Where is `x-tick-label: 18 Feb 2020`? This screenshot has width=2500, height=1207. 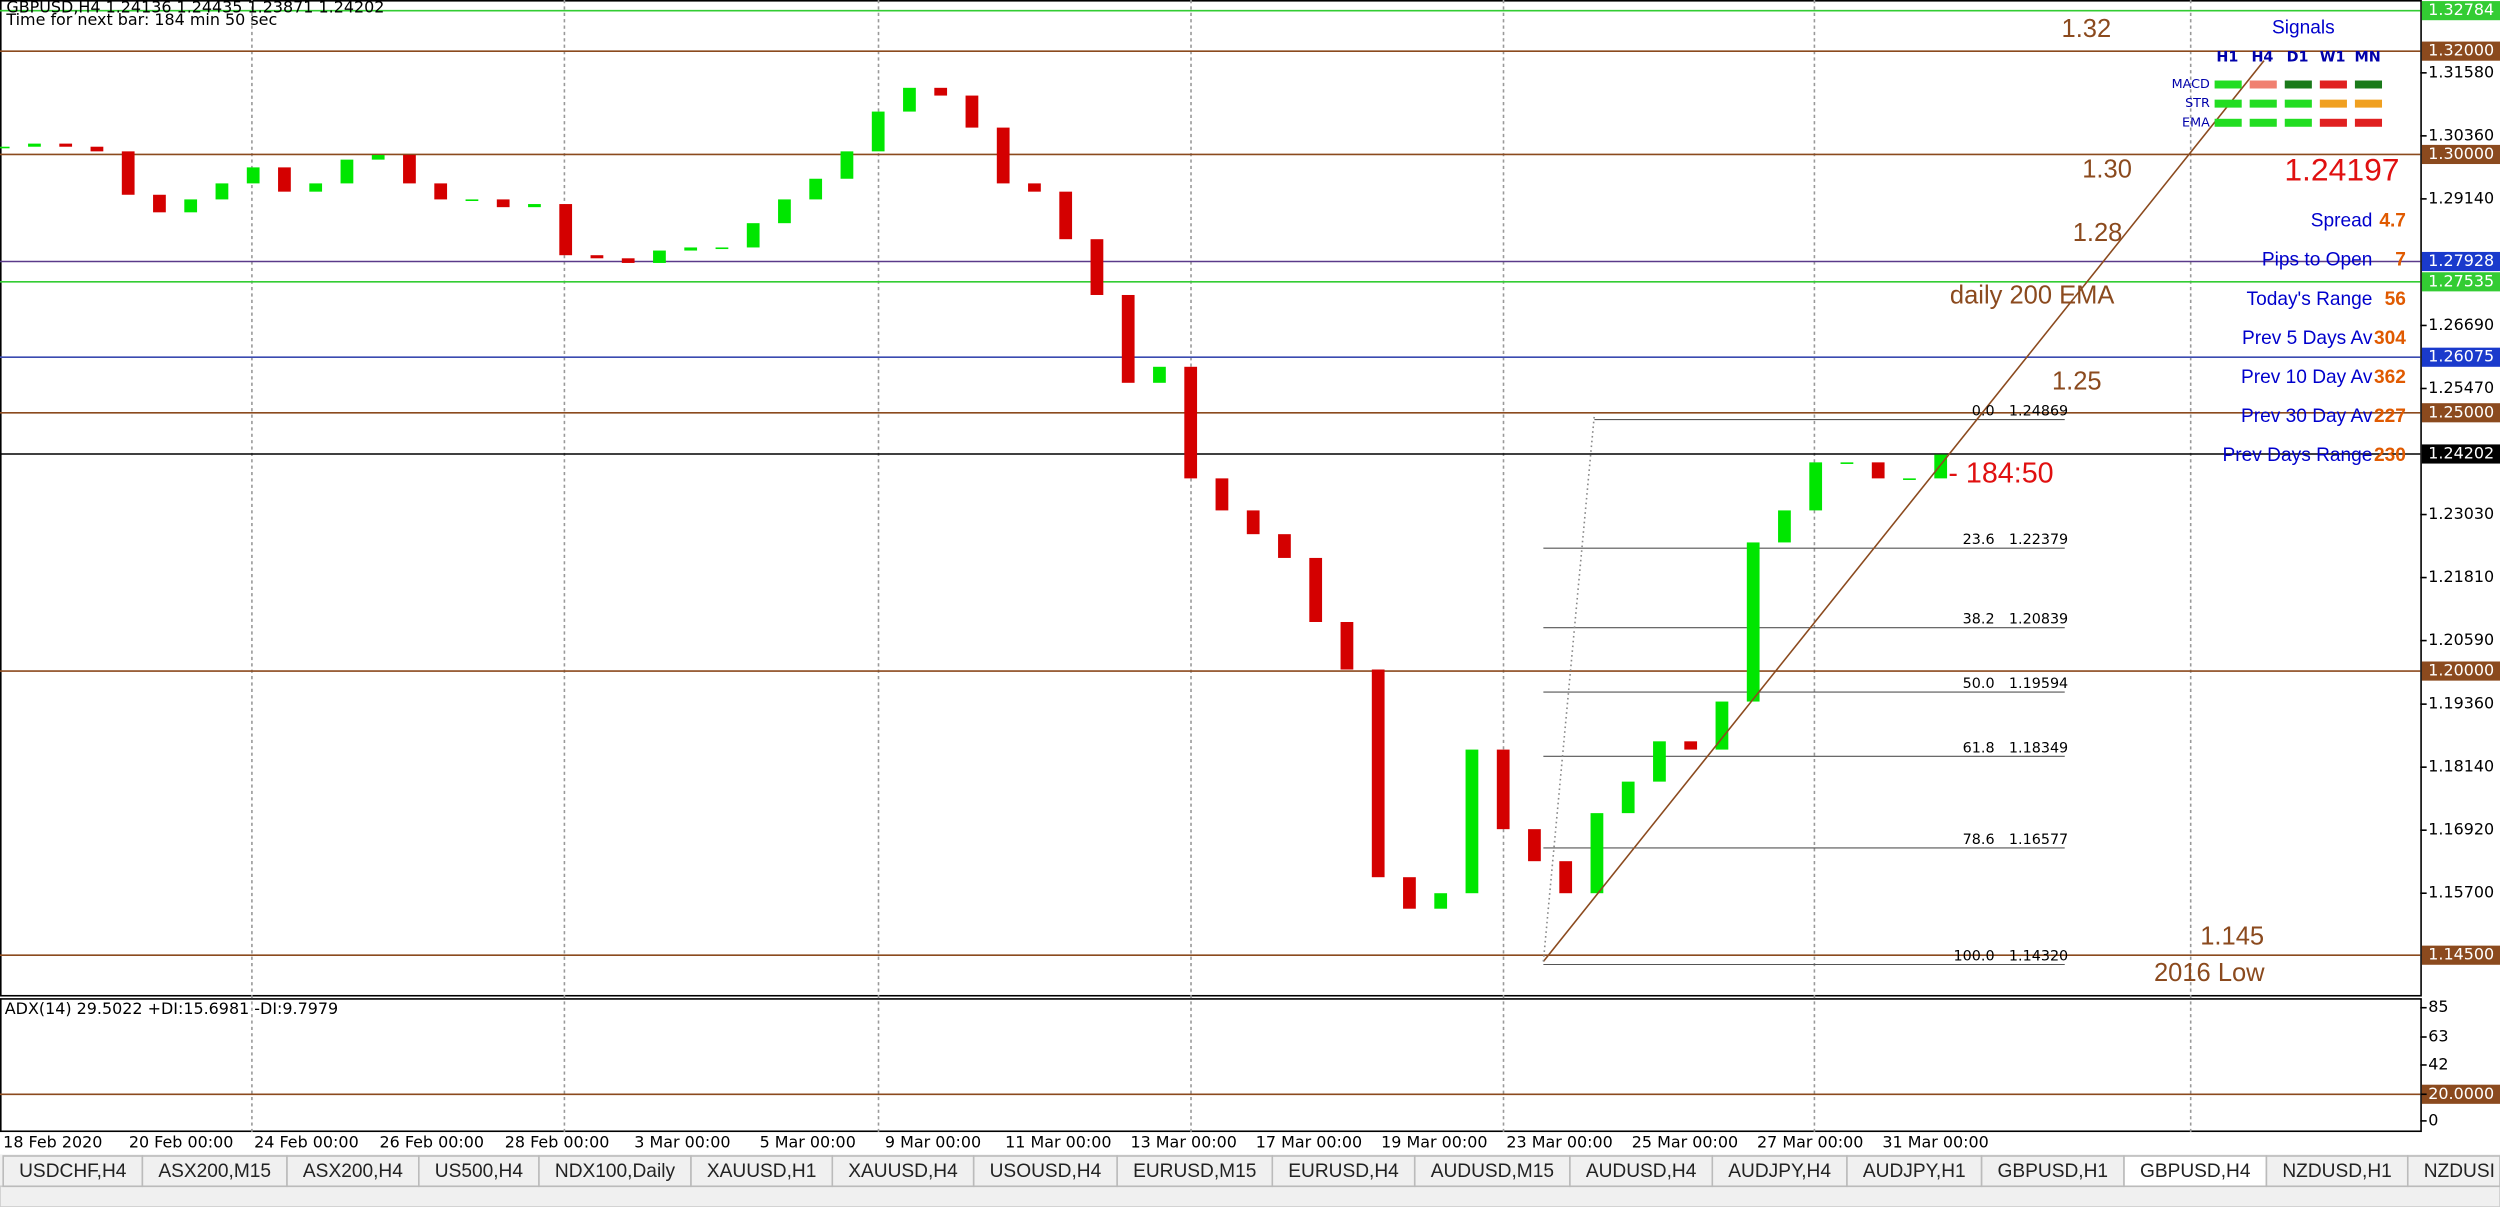 x-tick-label: 18 Feb 2020 is located at coordinates (52, 1142).